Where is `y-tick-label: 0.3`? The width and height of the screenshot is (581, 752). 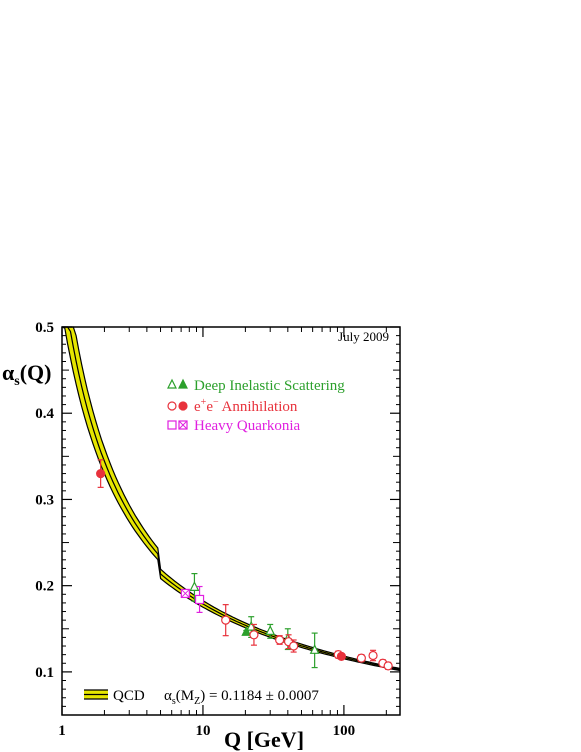 y-tick-label: 0.3 is located at coordinates (44, 500).